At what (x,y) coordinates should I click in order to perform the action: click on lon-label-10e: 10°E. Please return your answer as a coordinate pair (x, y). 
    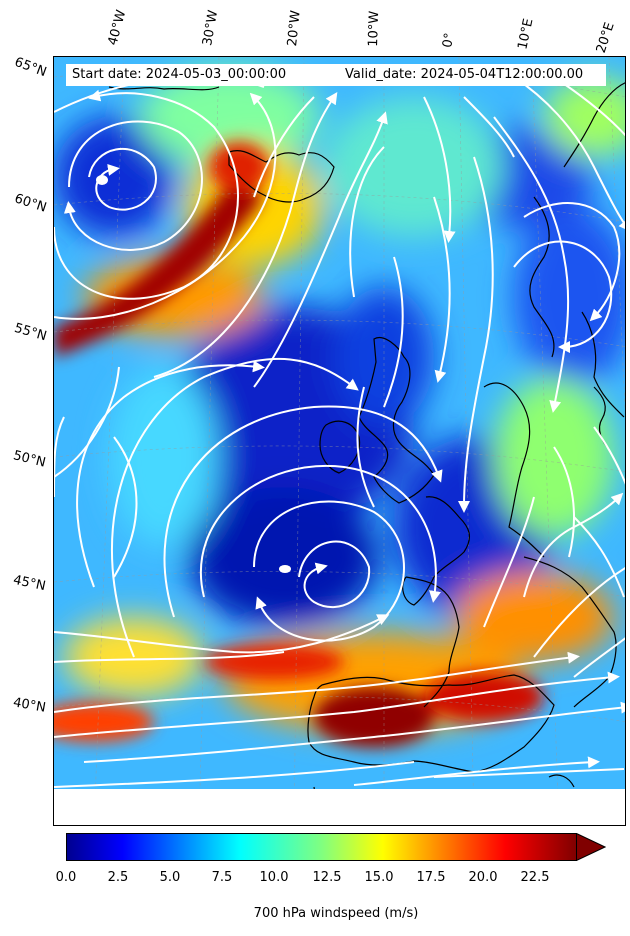
    Looking at the image, I should click on (526, 34).